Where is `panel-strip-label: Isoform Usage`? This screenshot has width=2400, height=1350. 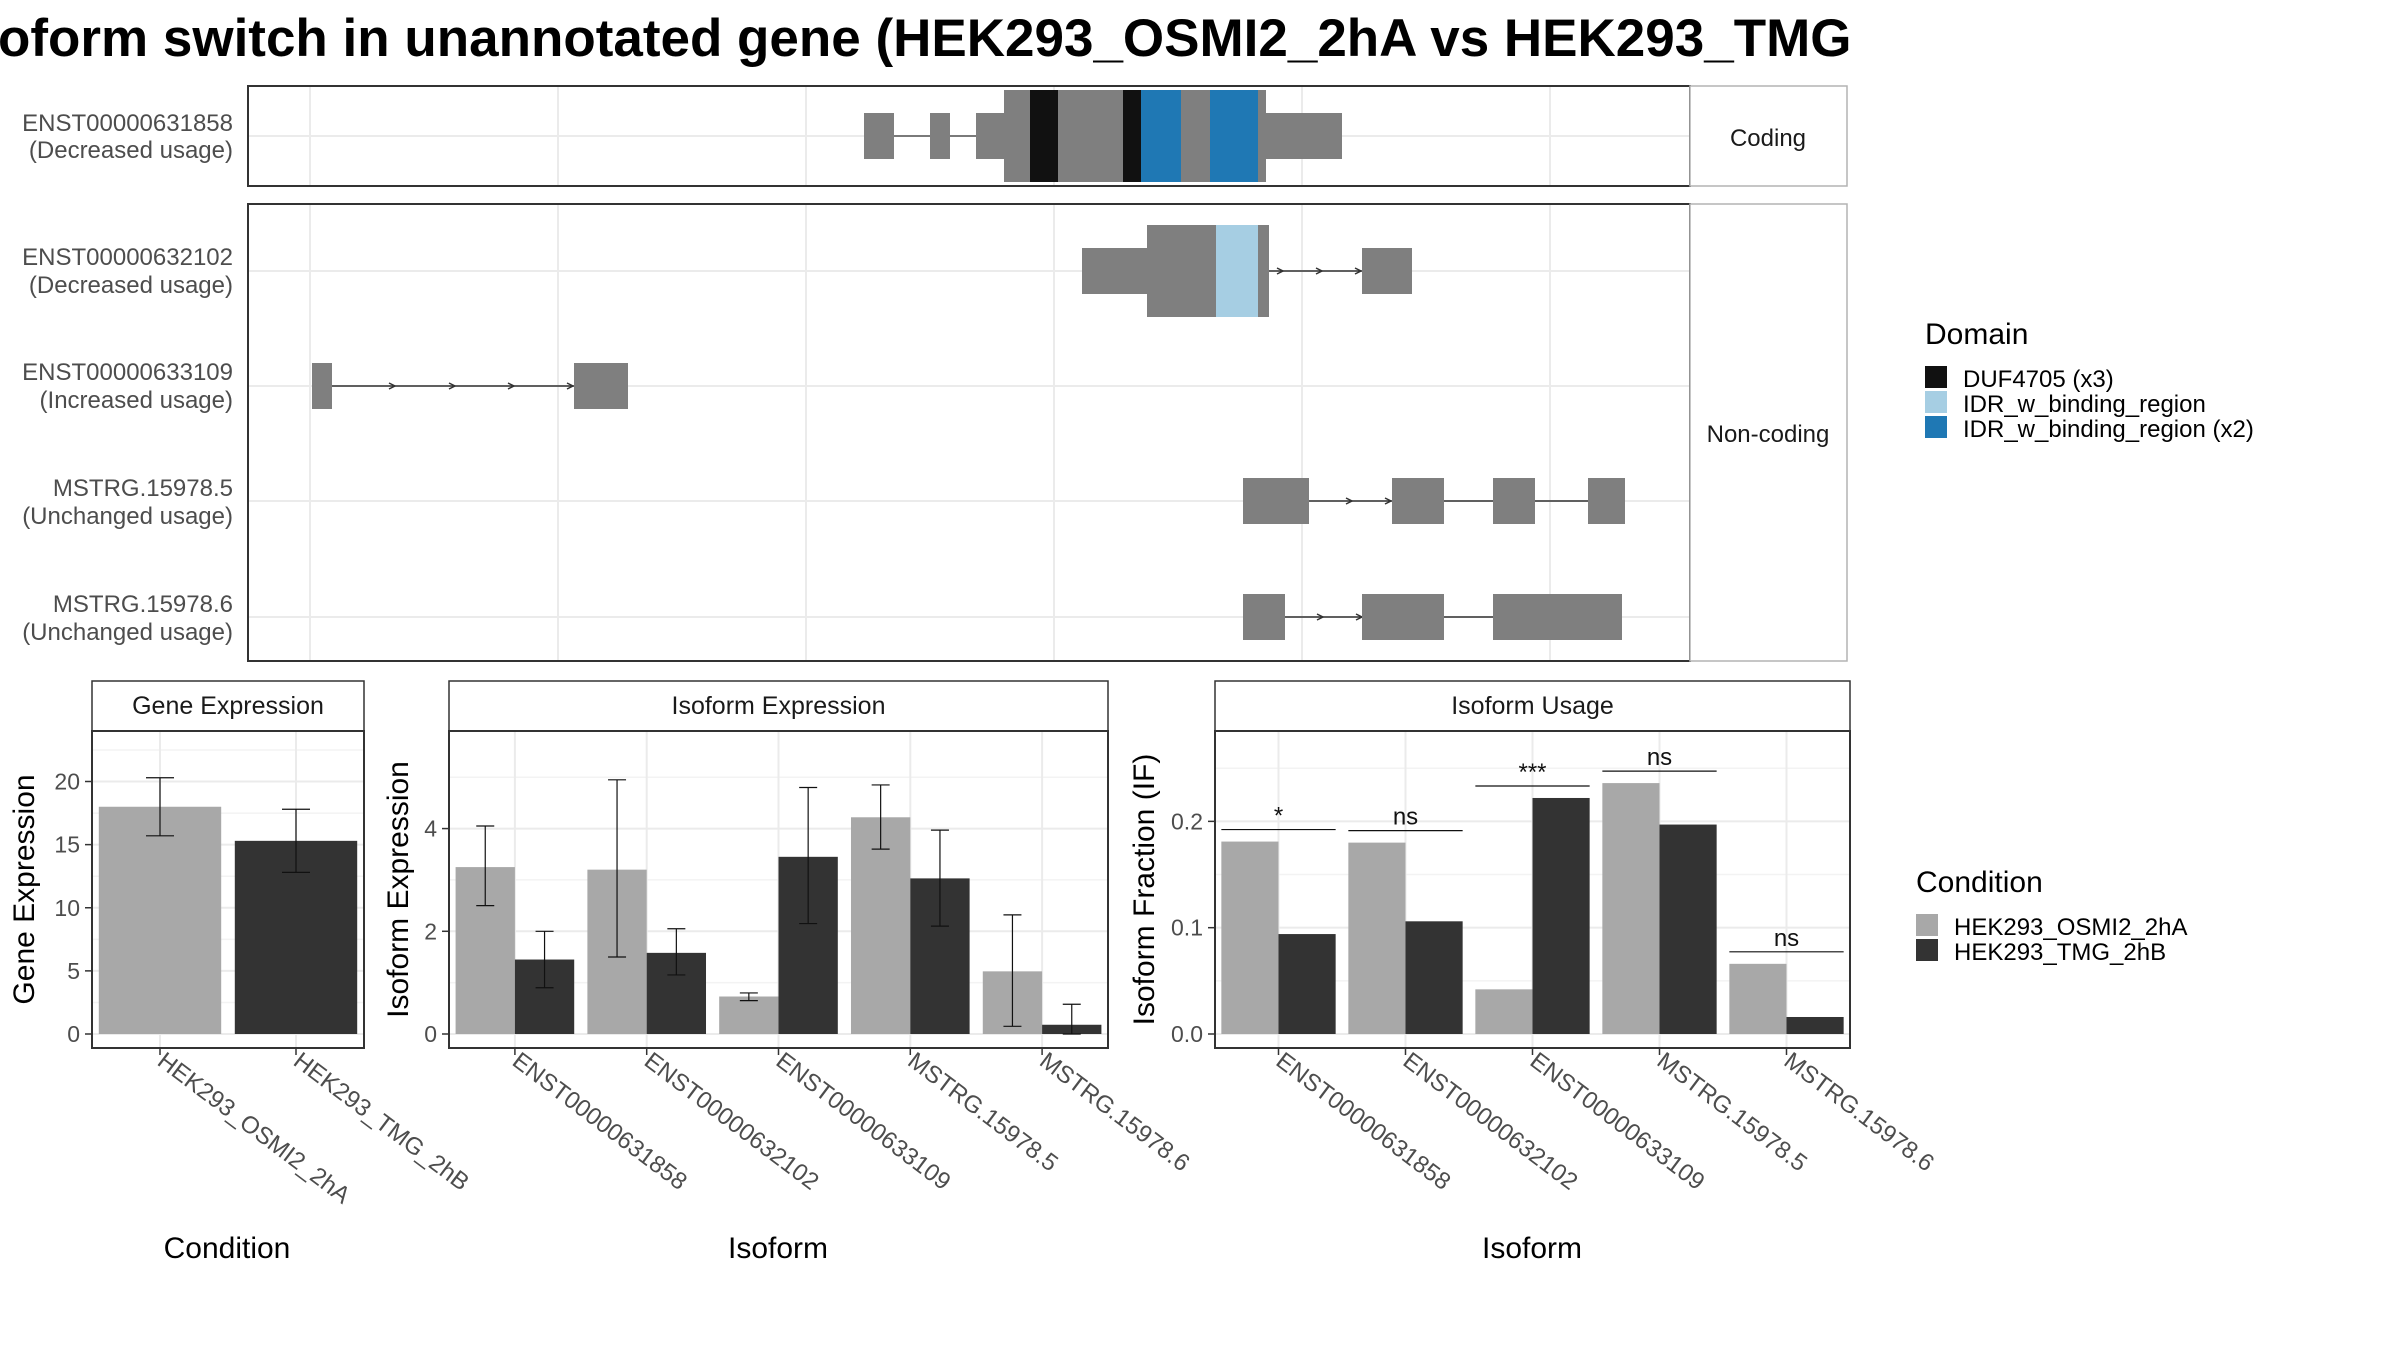 panel-strip-label: Isoform Usage is located at coordinates (1532, 706).